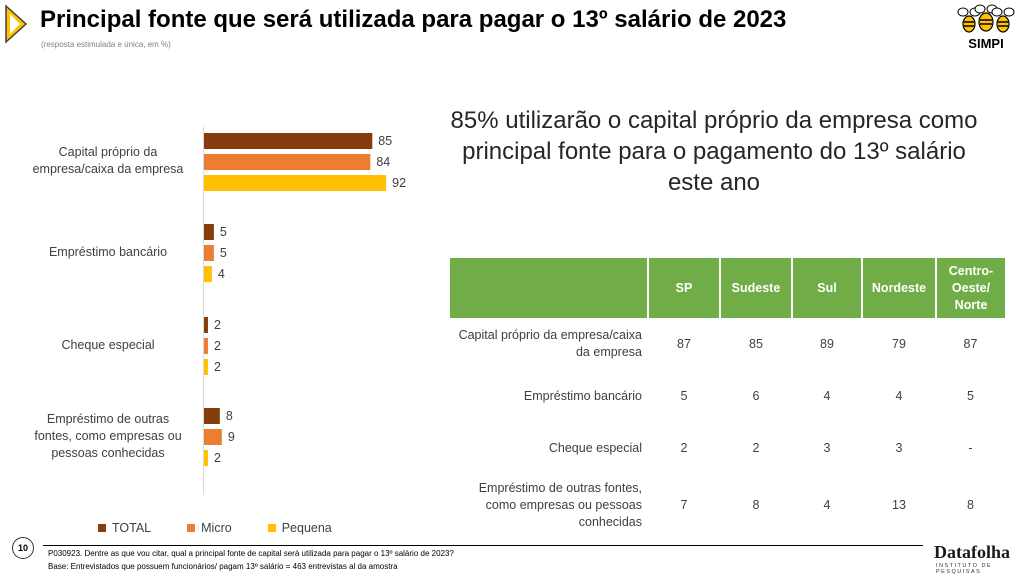  What do you see at coordinates (271, 528) in the screenshot?
I see `legend-swatch-pequena` at bounding box center [271, 528].